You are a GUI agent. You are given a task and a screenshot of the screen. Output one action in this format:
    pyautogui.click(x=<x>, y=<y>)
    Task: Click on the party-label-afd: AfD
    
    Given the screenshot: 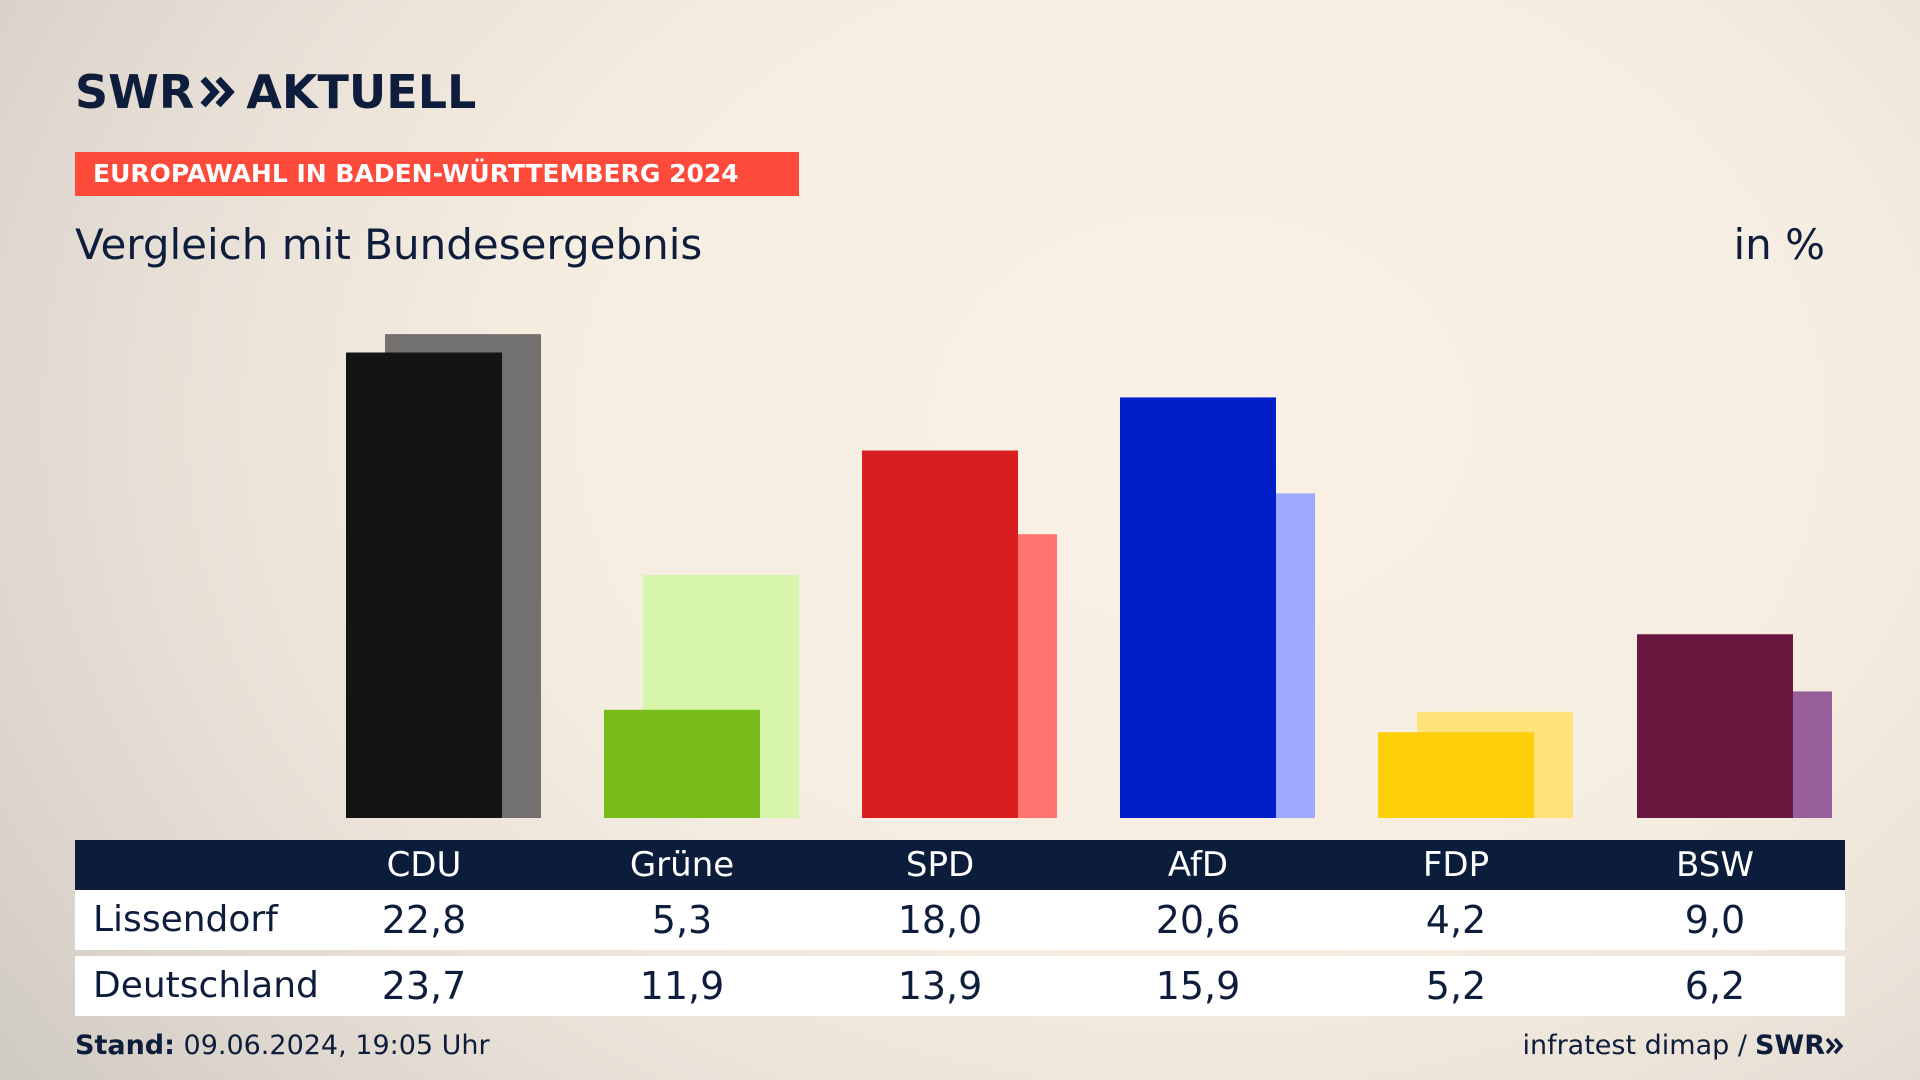 What is the action you would take?
    pyautogui.click(x=1198, y=865)
    